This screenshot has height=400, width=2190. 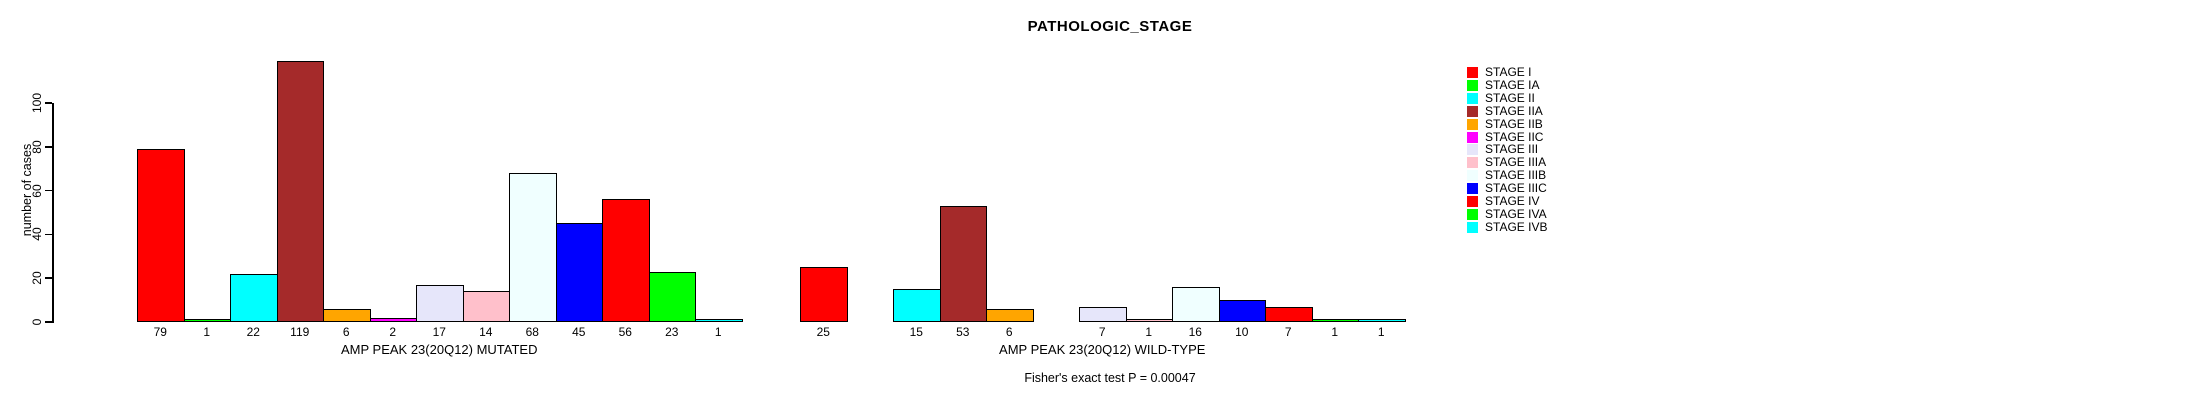 I want to click on legend-label: STAGE IVA, so click(x=1516, y=213).